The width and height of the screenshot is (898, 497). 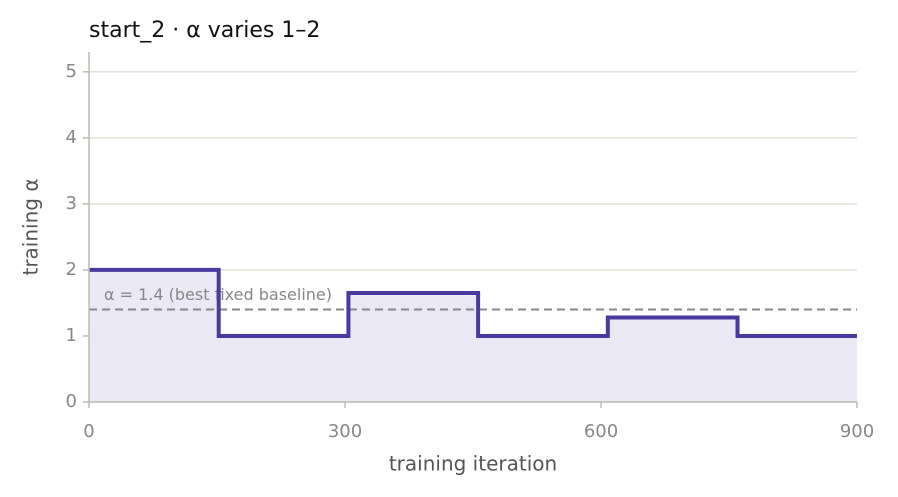 What do you see at coordinates (71, 137) in the screenshot?
I see `y-tick-label: 4` at bounding box center [71, 137].